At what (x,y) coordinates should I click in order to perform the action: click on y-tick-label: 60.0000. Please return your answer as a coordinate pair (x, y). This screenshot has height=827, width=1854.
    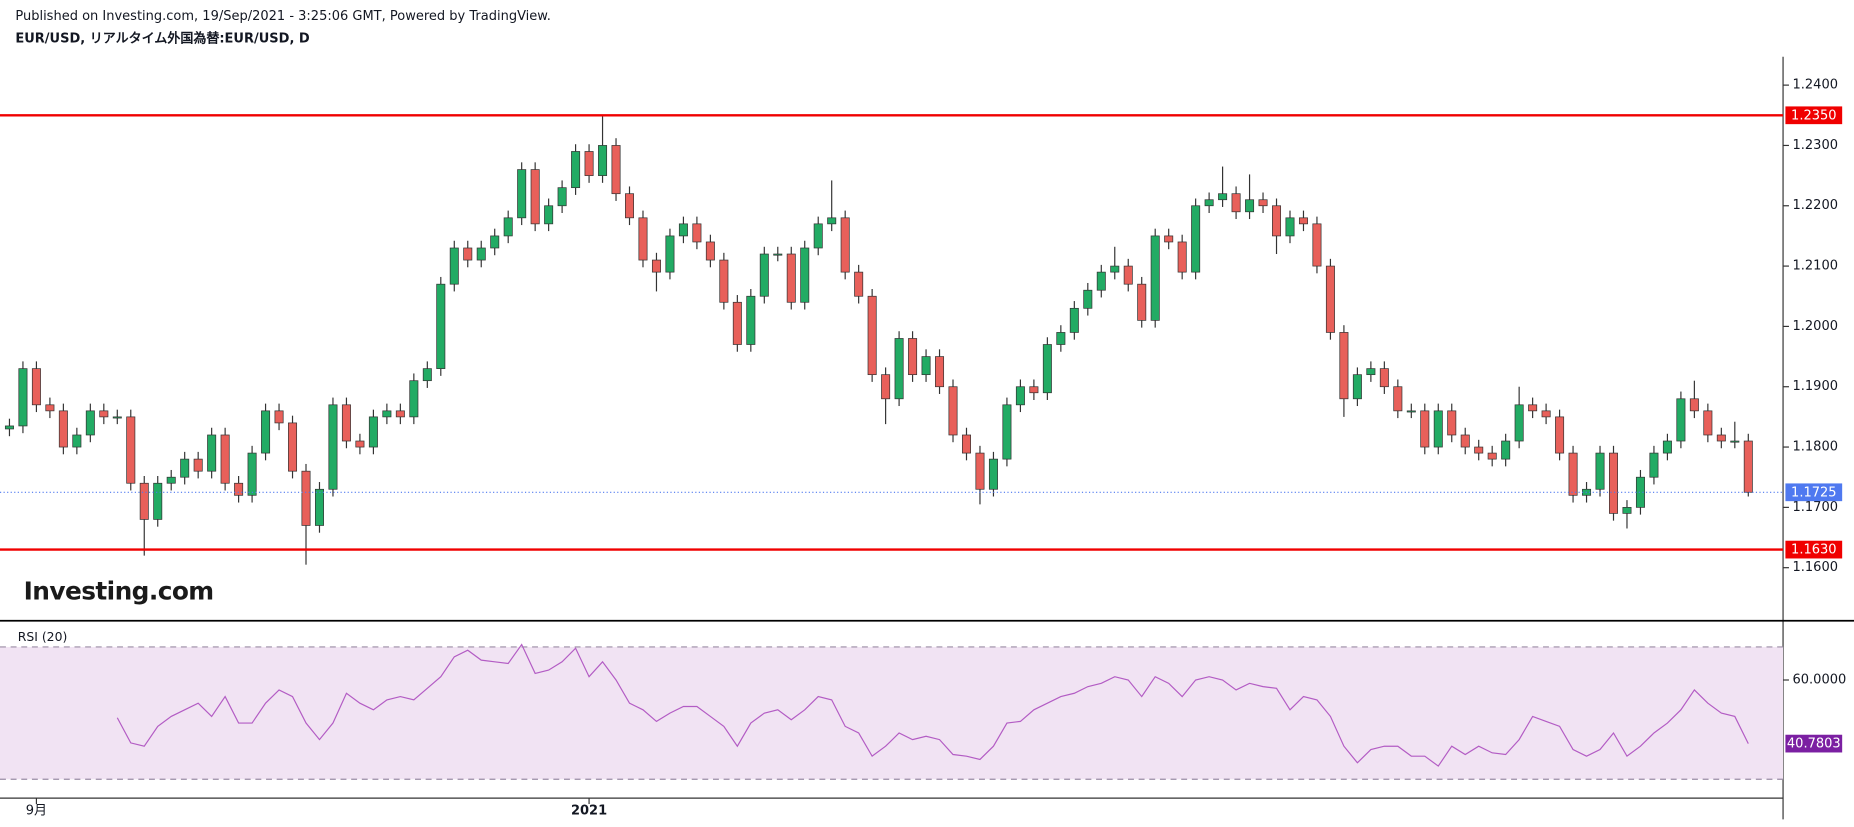
    Looking at the image, I should click on (1820, 680).